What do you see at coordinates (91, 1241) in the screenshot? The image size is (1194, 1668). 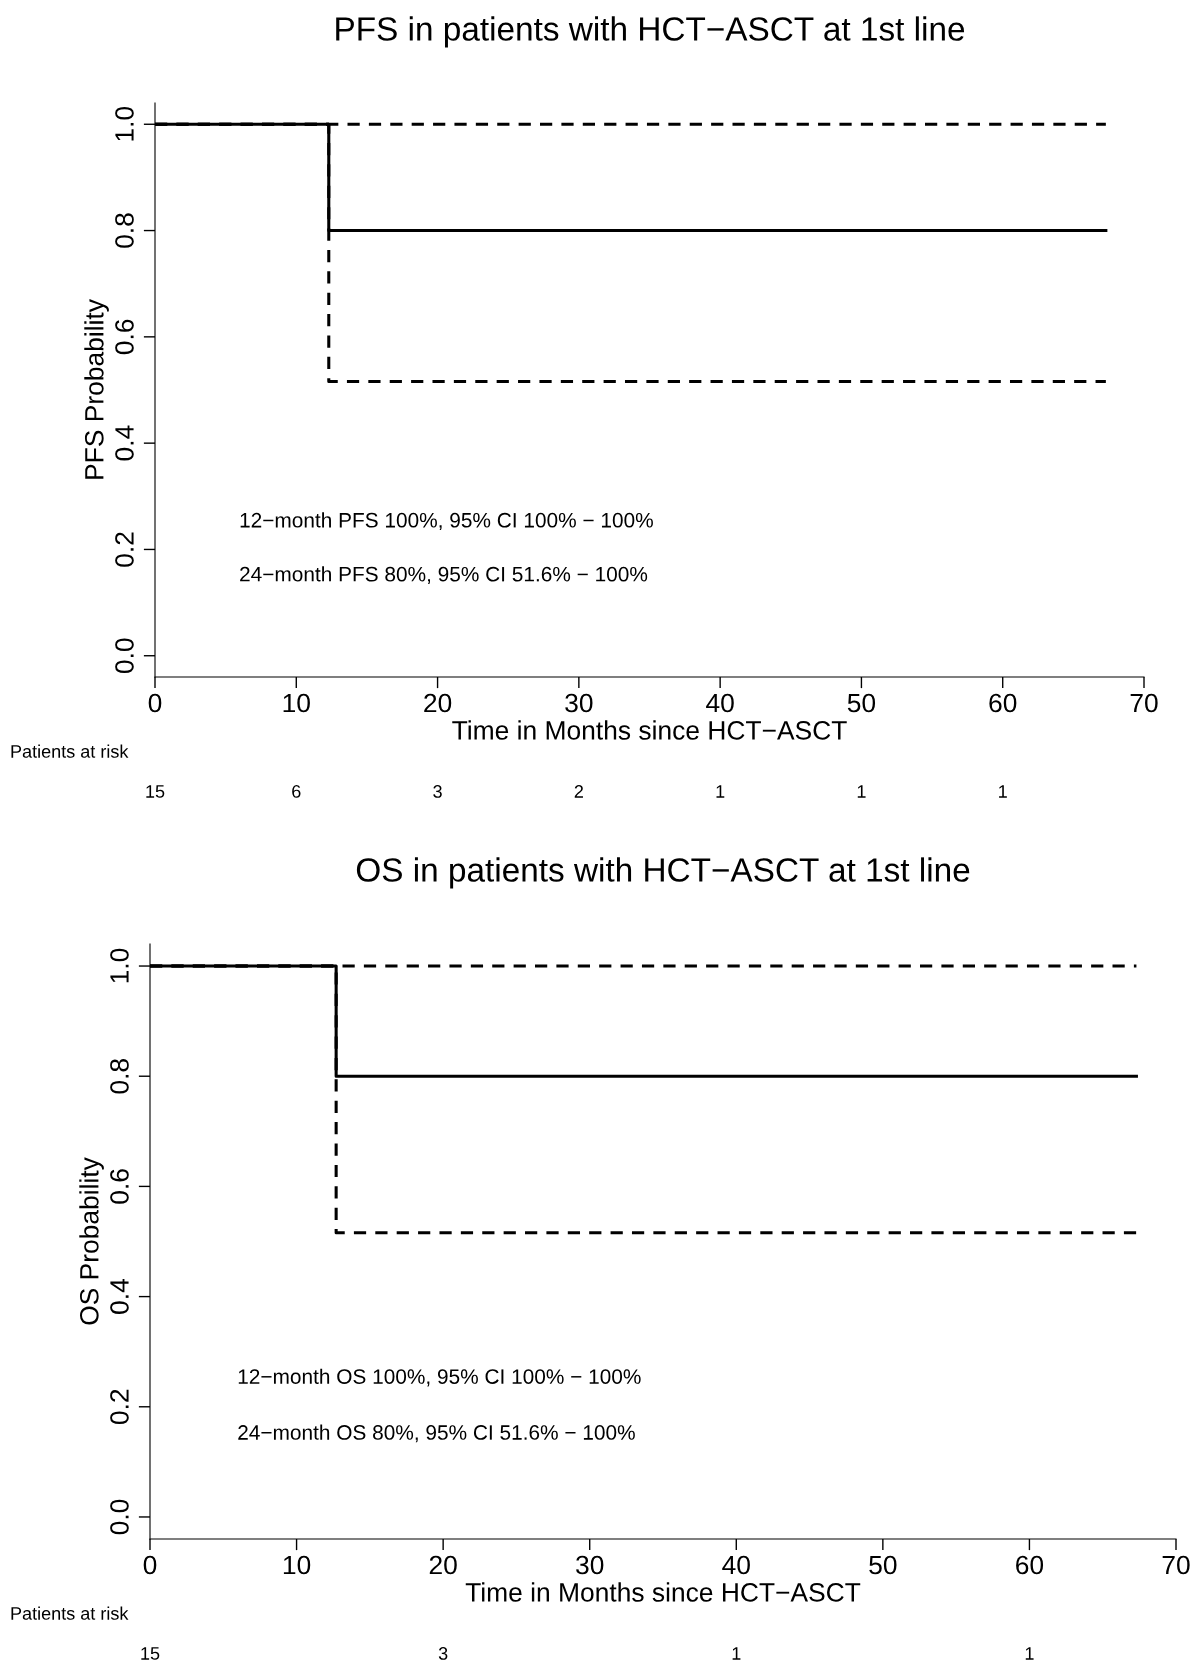 I see `y-axis-title: OS Probability` at bounding box center [91, 1241].